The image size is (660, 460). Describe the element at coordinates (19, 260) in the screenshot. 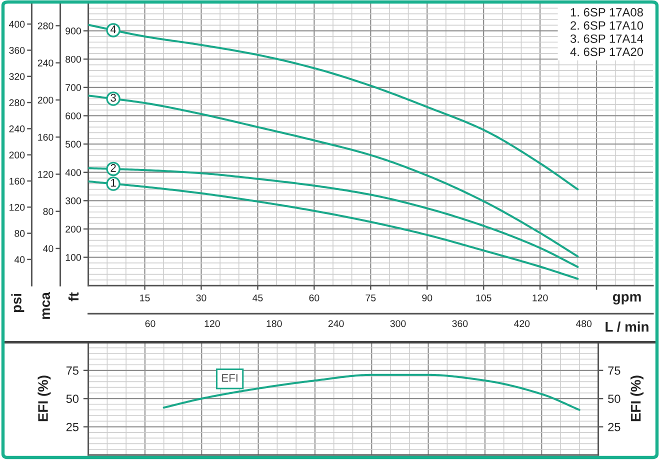

I see `y3-tick-label: 40` at that location.